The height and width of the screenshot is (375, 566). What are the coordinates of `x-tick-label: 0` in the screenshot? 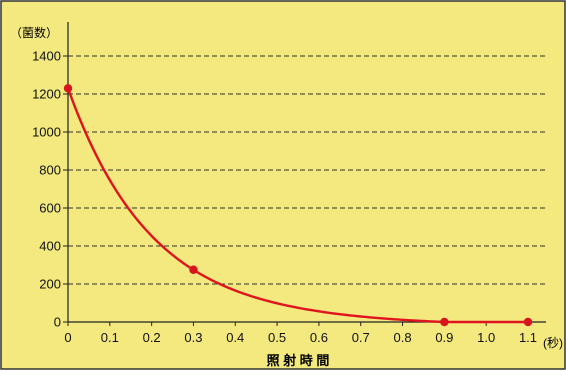 It's located at (67, 337).